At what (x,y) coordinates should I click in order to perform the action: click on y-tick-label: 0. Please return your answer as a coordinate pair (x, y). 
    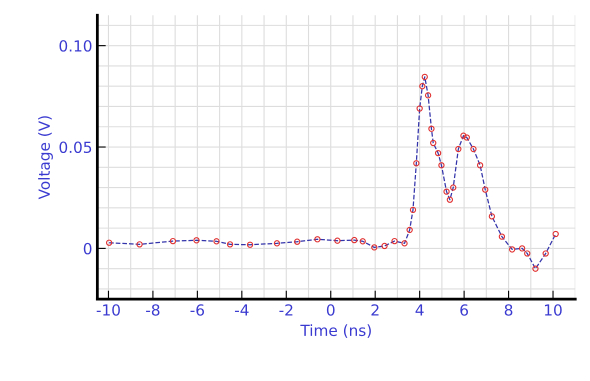
    Looking at the image, I should click on (88, 248).